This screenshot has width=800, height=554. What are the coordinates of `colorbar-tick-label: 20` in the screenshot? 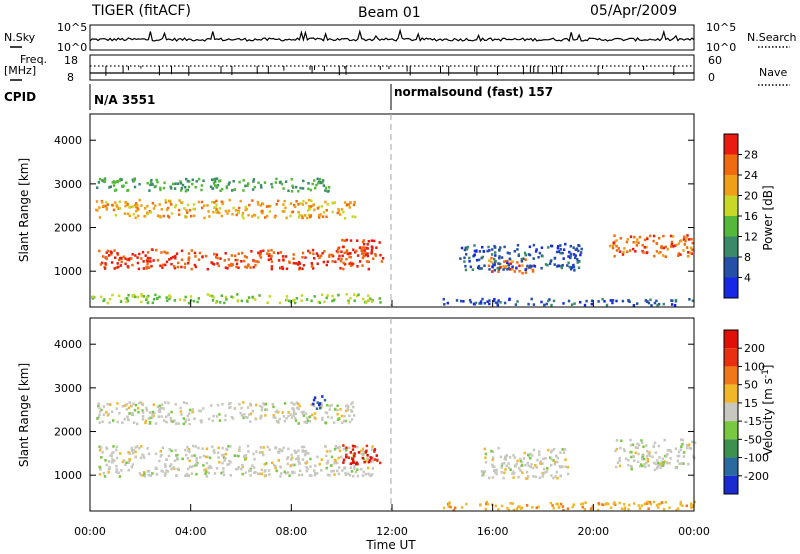 It's located at (751, 196).